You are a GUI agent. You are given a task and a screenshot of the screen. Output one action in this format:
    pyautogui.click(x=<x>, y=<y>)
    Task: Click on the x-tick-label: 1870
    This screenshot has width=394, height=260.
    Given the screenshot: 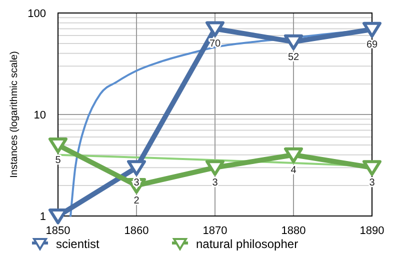 What is the action you would take?
    pyautogui.click(x=215, y=231)
    